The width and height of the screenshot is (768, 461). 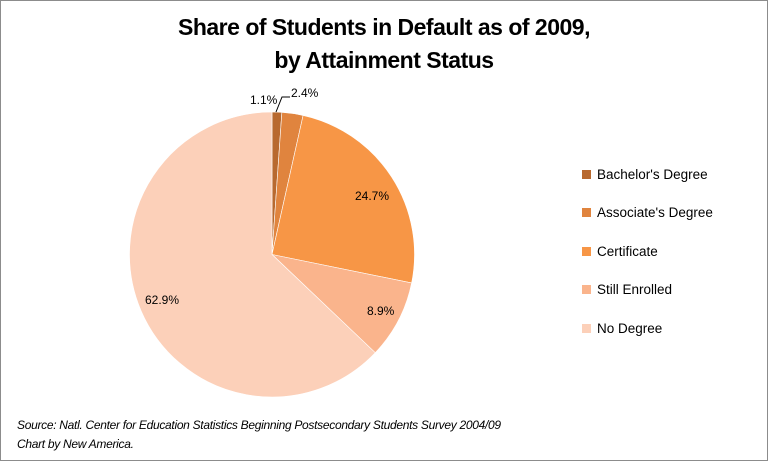 I want to click on legend-item-still-enrolled: Still Enrolled, so click(x=647, y=290).